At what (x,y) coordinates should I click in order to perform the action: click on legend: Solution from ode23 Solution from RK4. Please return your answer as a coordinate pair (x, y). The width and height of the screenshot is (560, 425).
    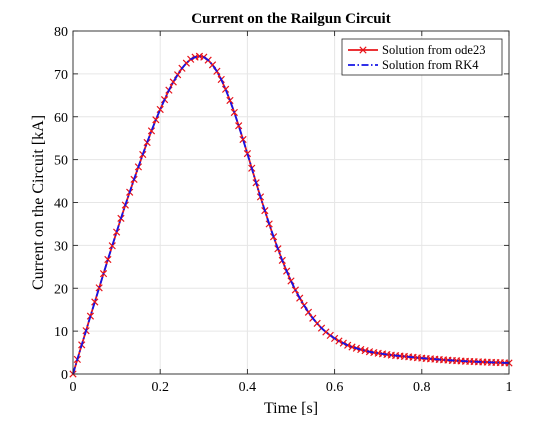
    Looking at the image, I should click on (422, 57).